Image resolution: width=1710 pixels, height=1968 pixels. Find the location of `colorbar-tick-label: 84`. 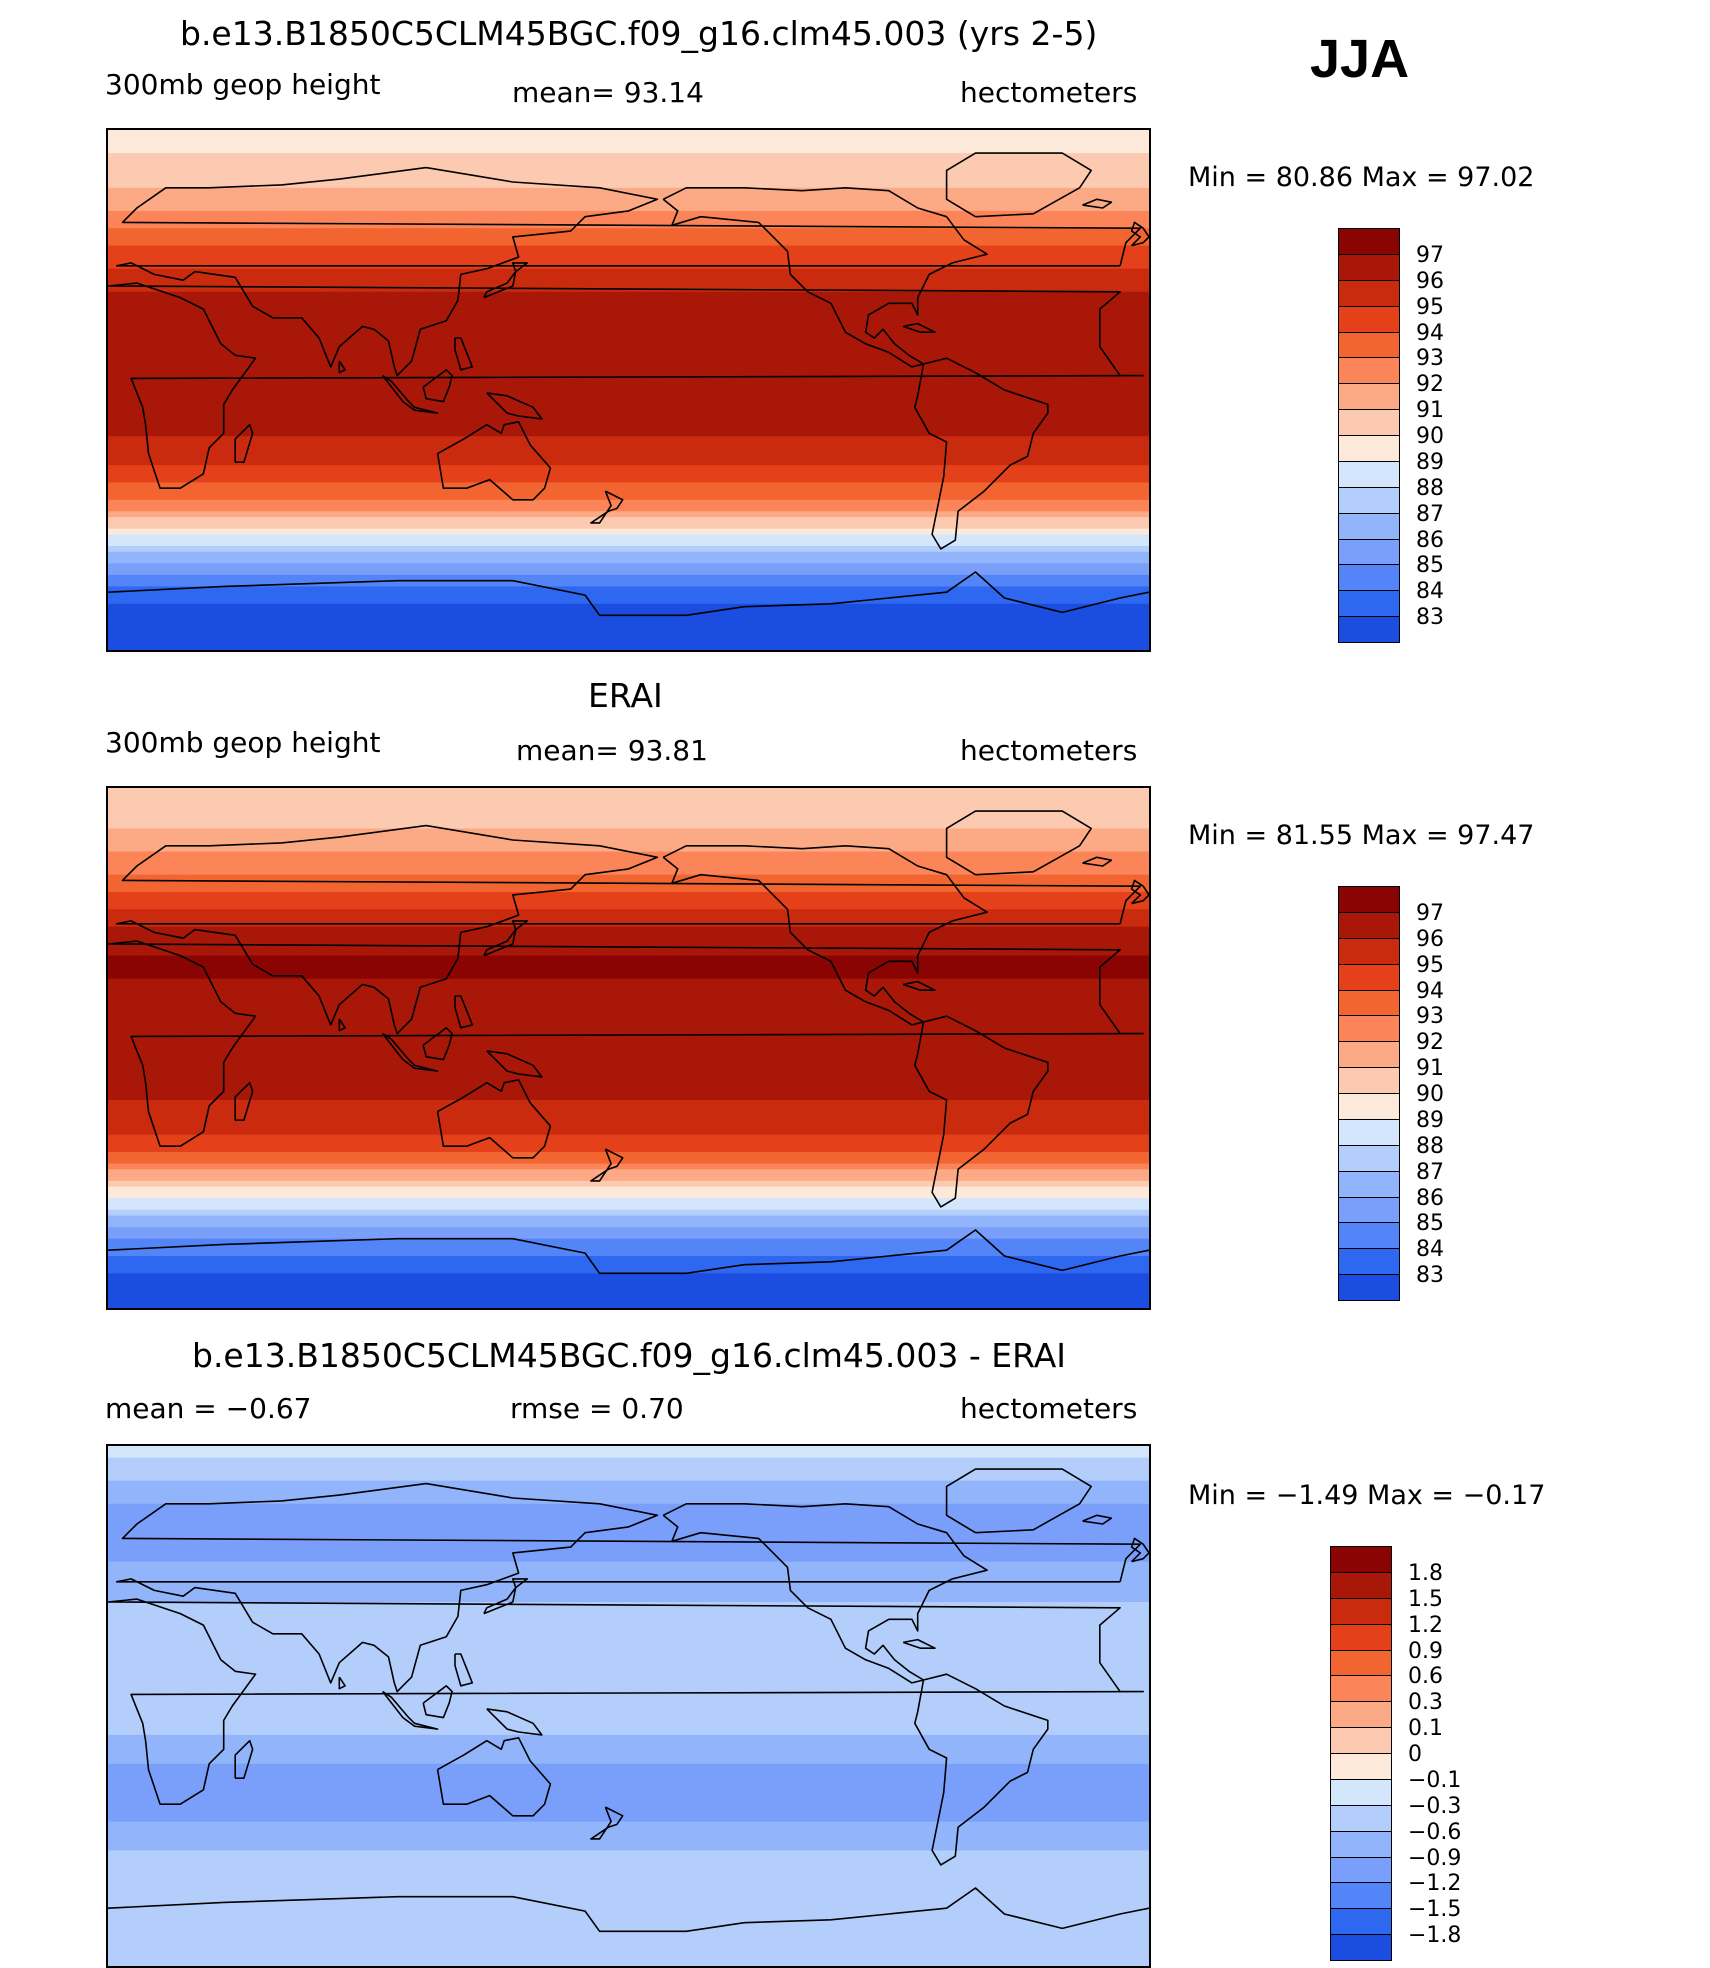

colorbar-tick-label: 84 is located at coordinates (1430, 592).